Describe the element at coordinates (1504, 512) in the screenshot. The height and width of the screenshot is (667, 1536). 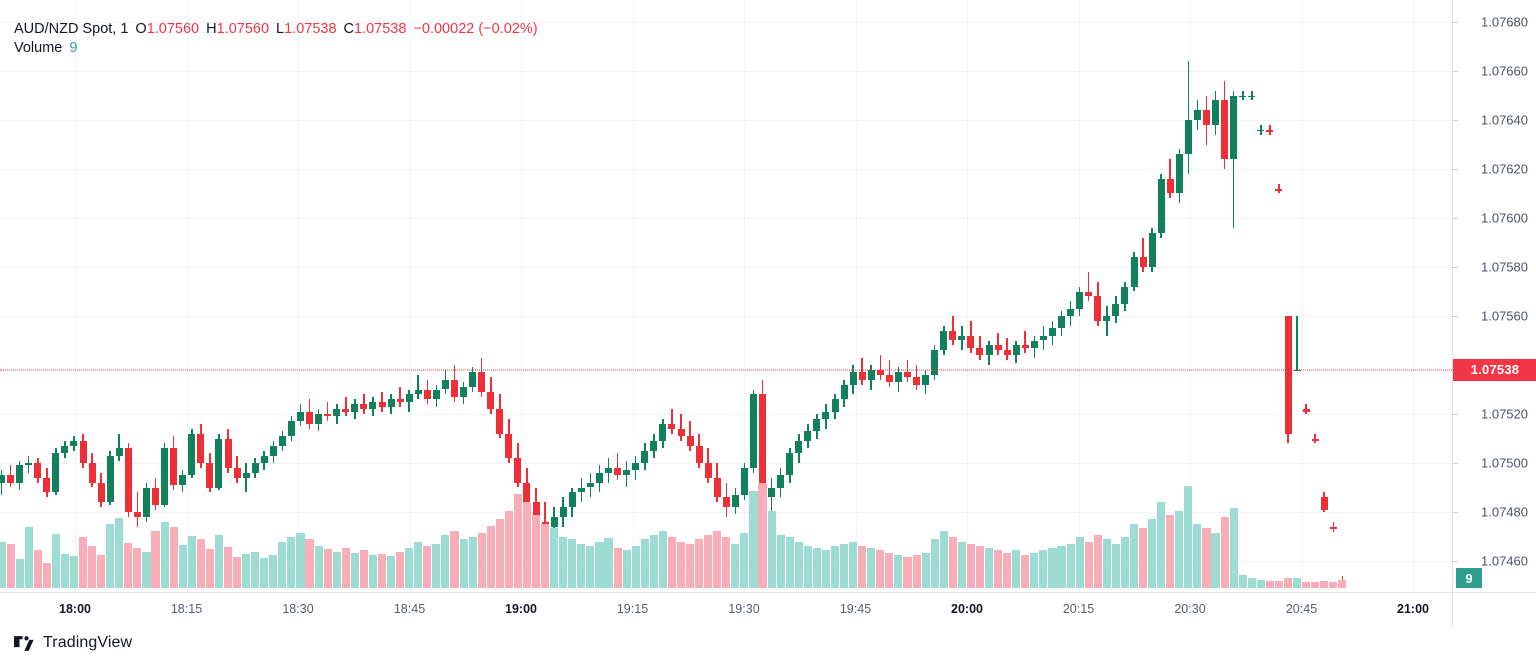
I see `price-tick-label: 1.07480` at that location.